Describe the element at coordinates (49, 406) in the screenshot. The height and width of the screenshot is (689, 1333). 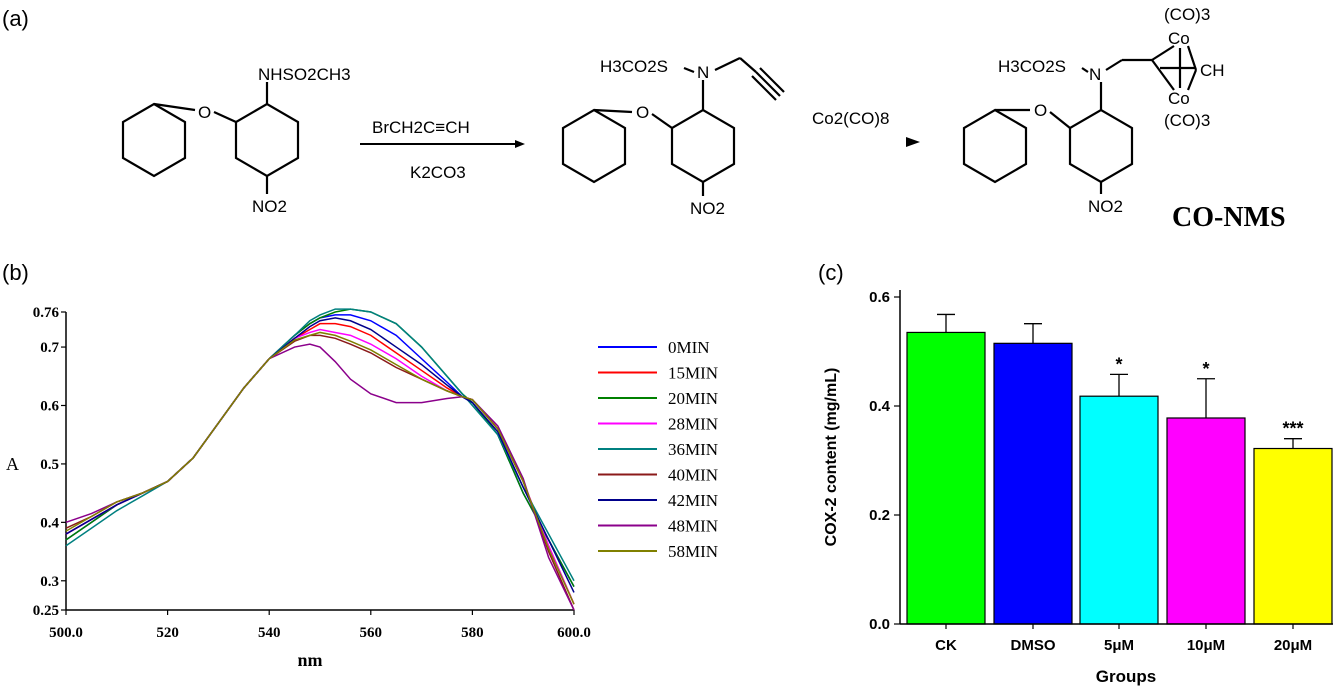
I see `spectra-y-tick-label: 0.6` at that location.